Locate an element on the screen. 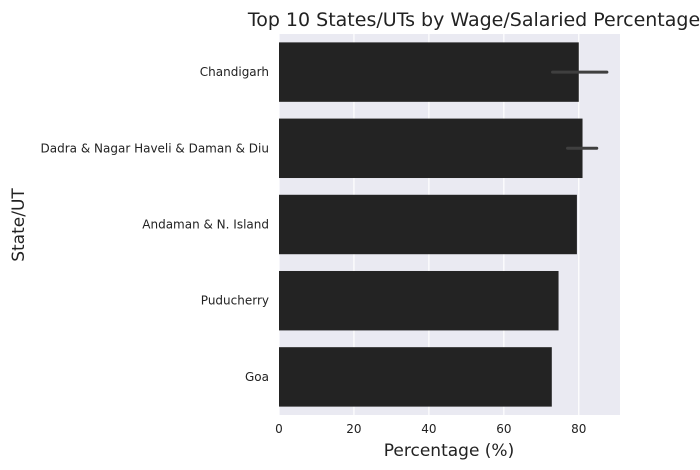 This screenshot has height=470, width=700. x-tick-label: 20 is located at coordinates (353, 429).